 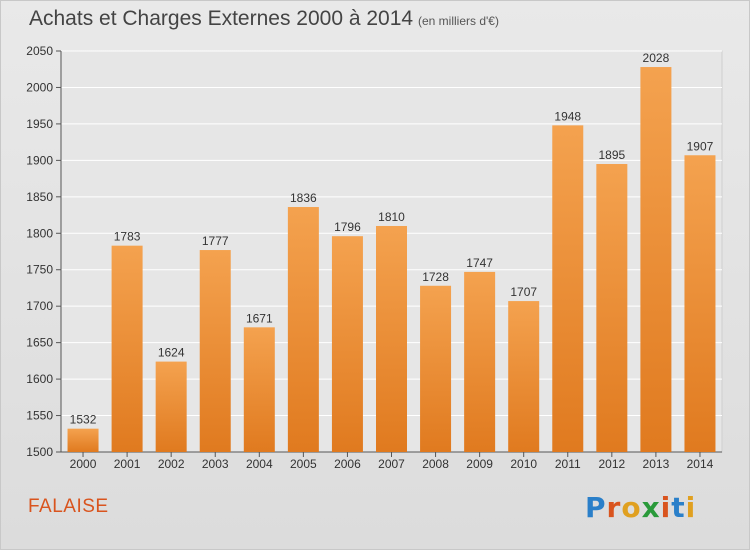 What do you see at coordinates (700, 464) in the screenshot?
I see `x-tick-label-2014: 2014` at bounding box center [700, 464].